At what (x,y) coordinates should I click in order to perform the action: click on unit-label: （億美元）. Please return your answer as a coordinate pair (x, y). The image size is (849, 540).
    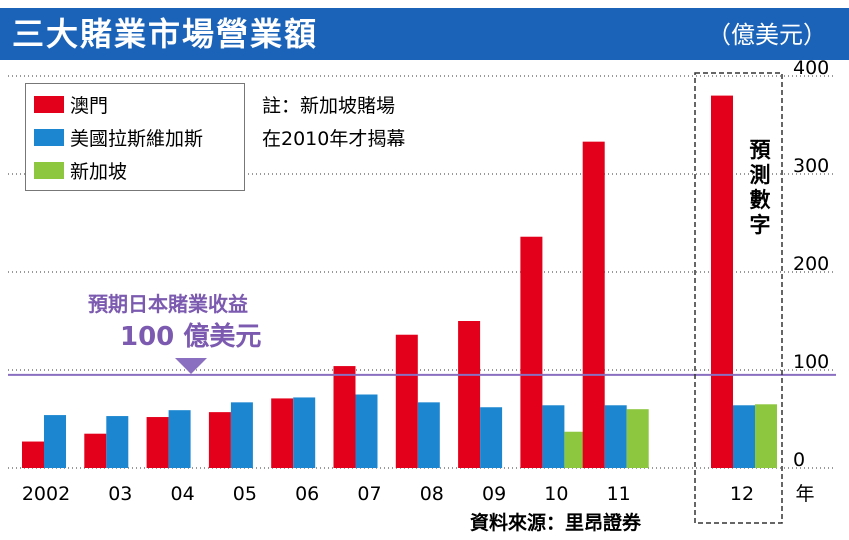
    Looking at the image, I should click on (767, 35).